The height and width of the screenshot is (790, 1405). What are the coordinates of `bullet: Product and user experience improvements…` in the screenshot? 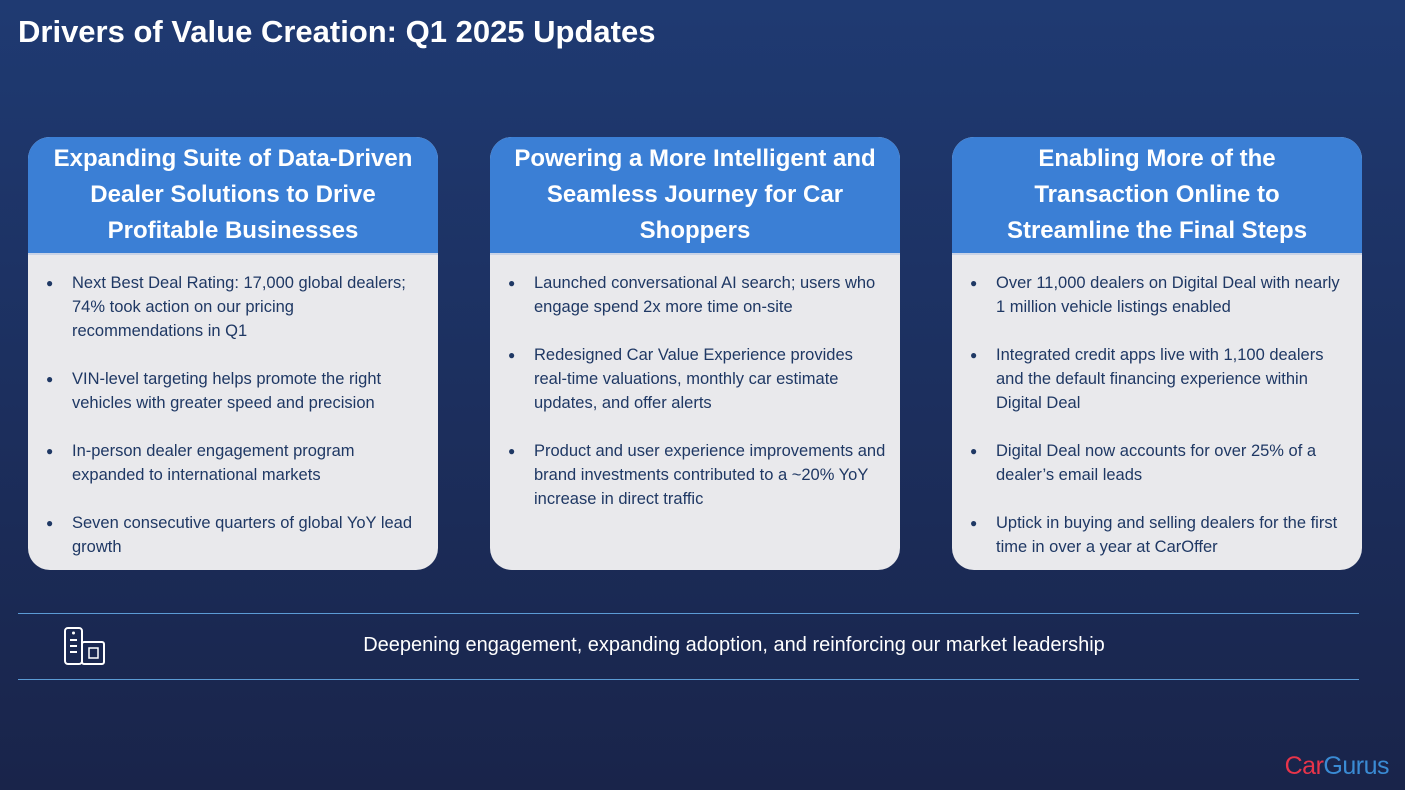 It's located at (697, 475).